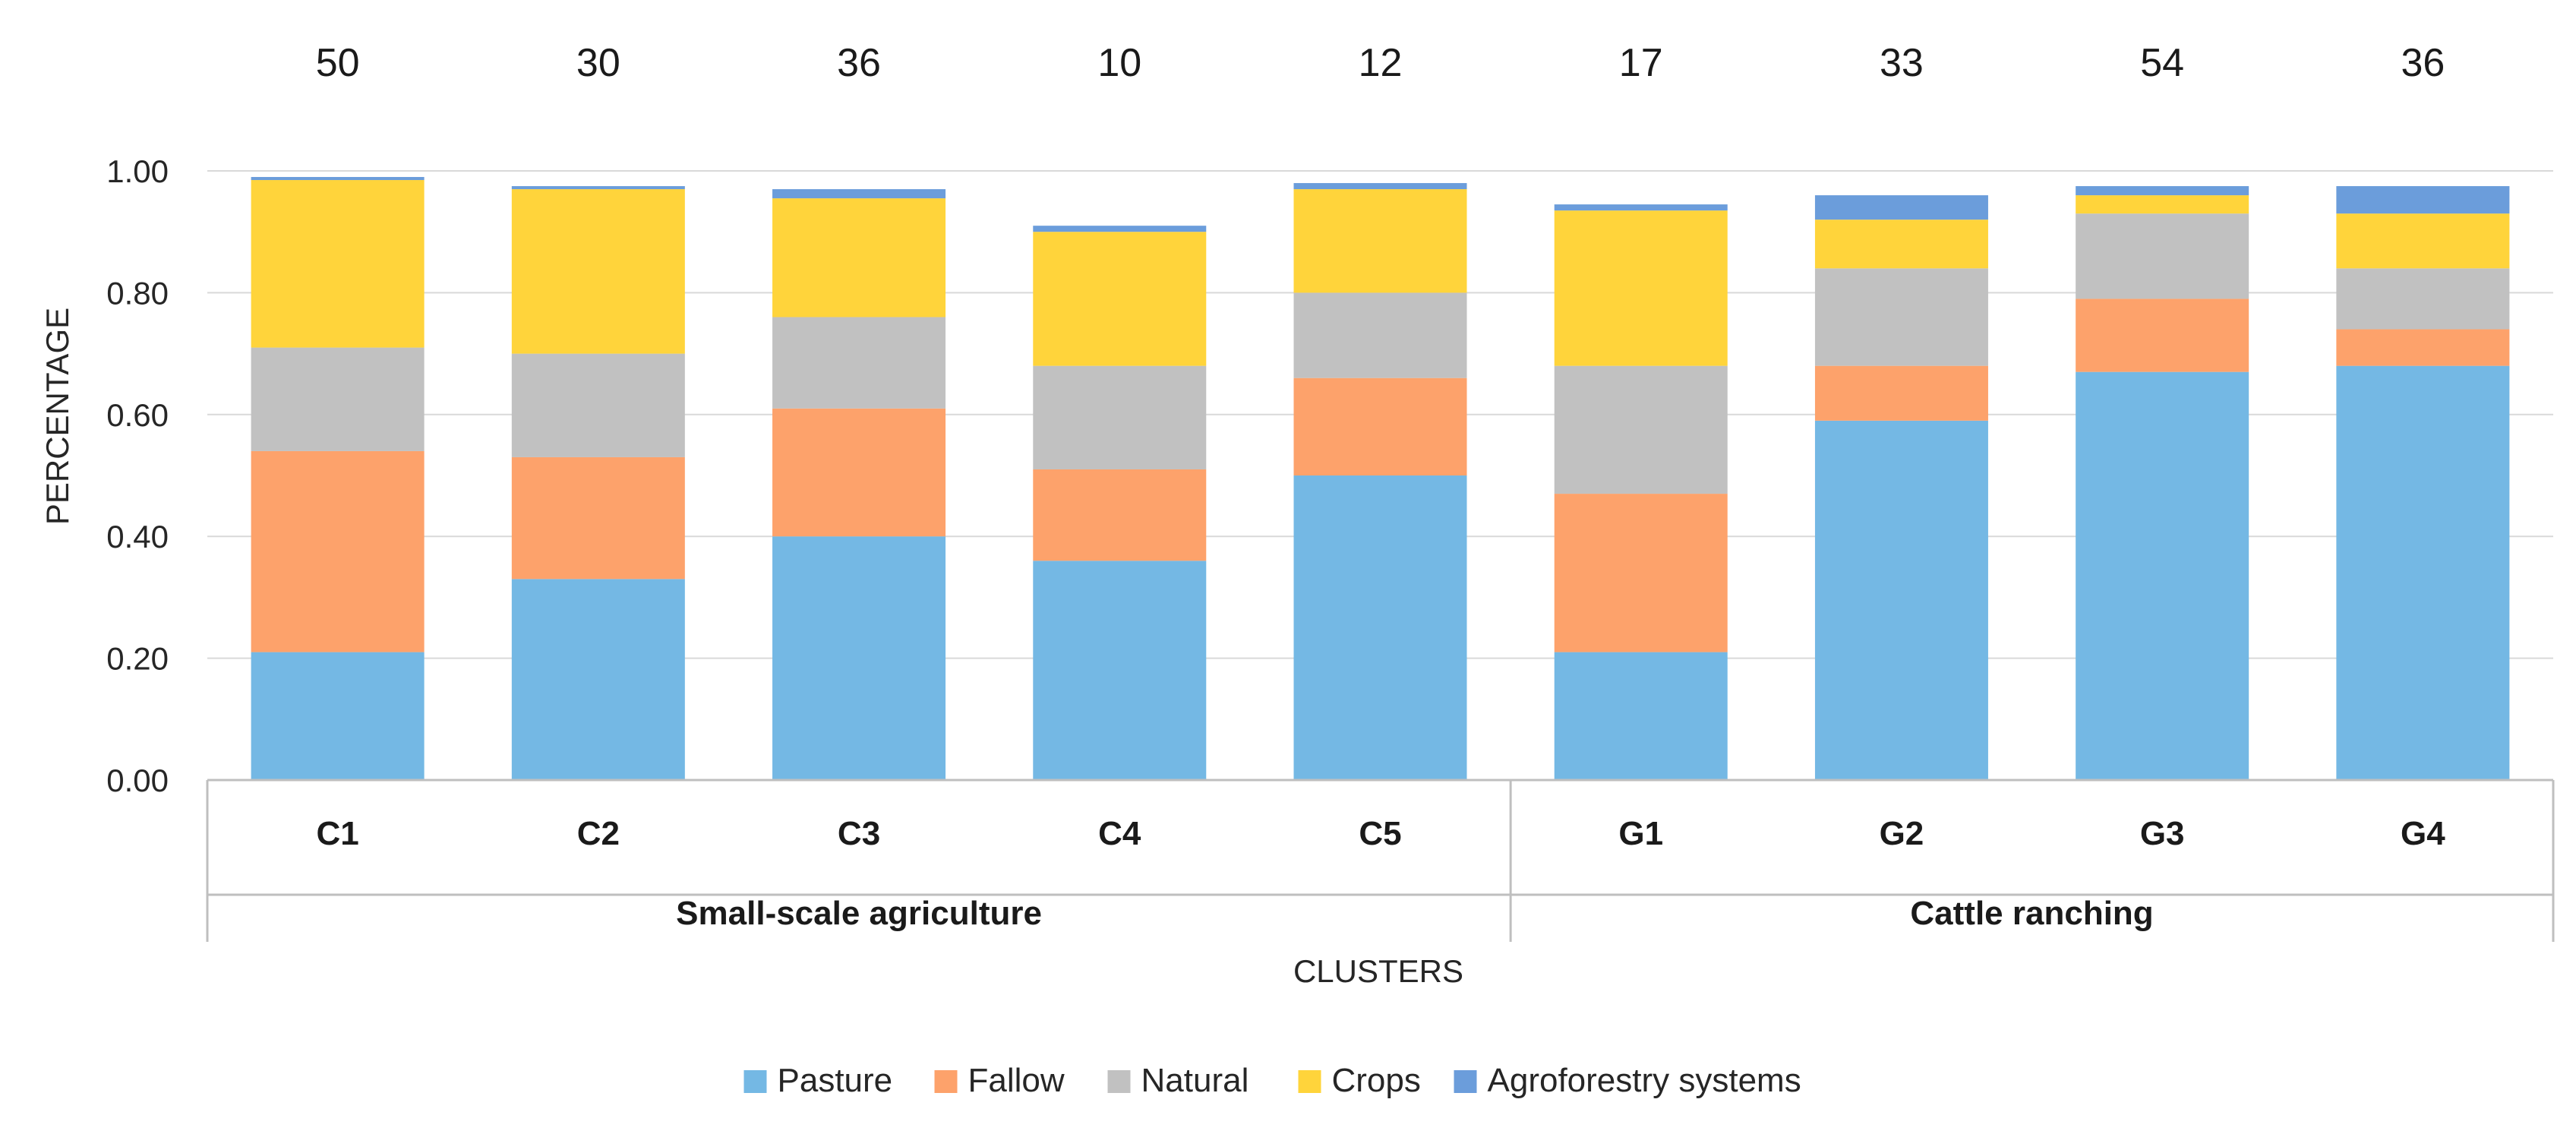  I want to click on legend-item-agroforestry-systems: Agroforestry systems, so click(1627, 1080).